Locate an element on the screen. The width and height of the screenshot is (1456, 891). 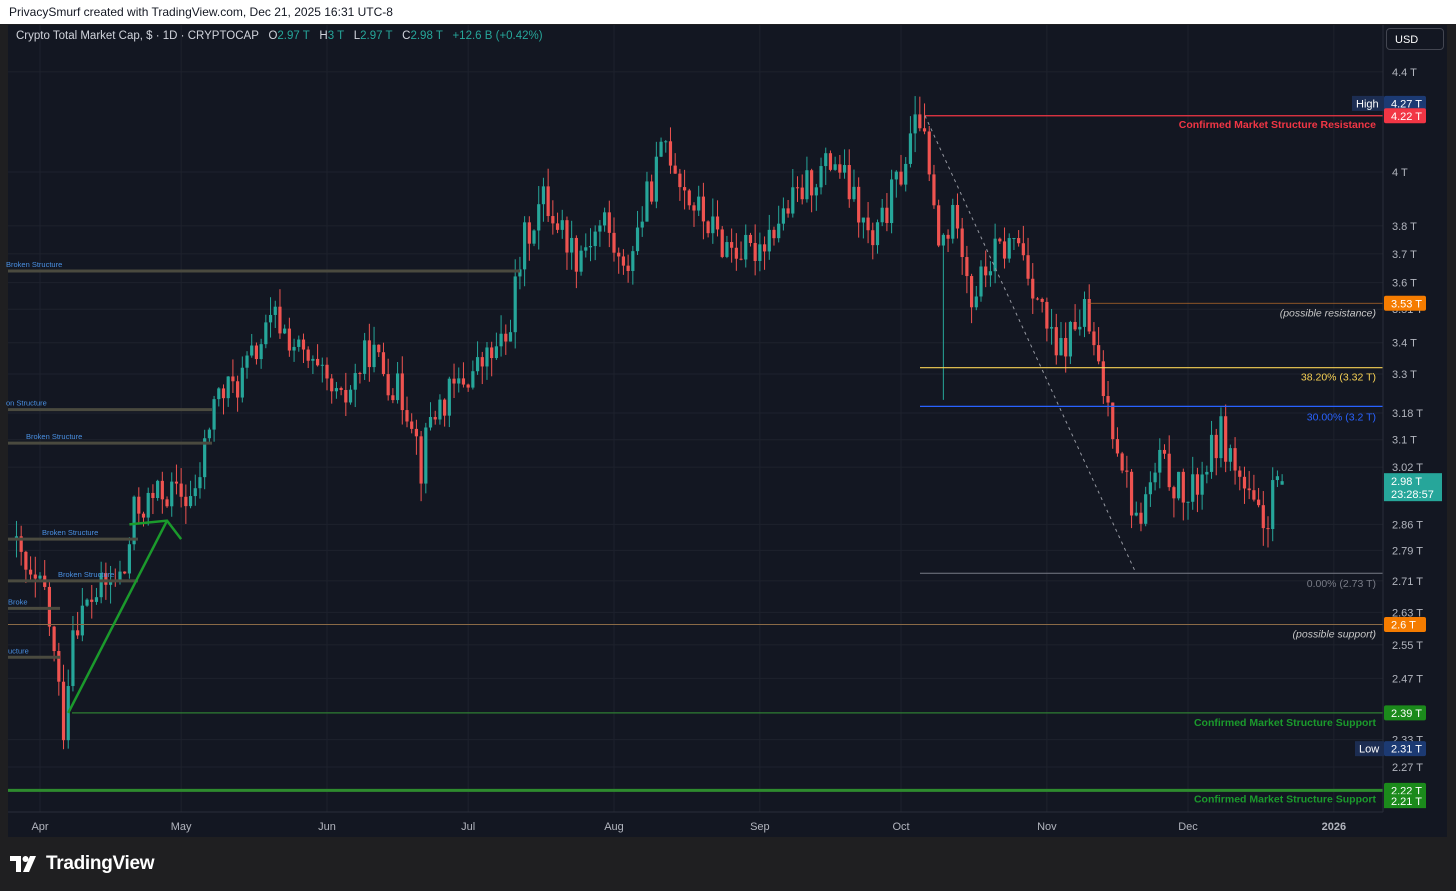
resistance-tag: 4.22 T is located at coordinates (1406, 117).